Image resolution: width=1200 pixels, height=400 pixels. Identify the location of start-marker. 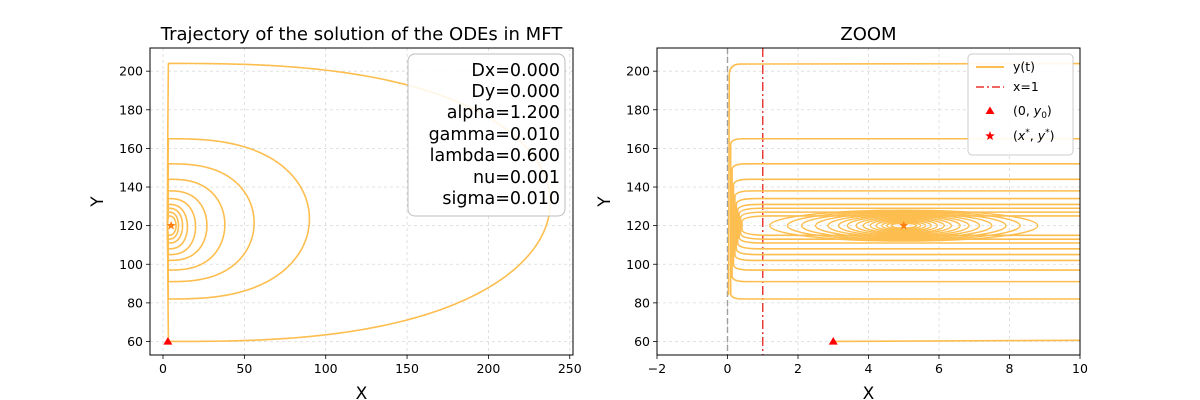
(168, 340).